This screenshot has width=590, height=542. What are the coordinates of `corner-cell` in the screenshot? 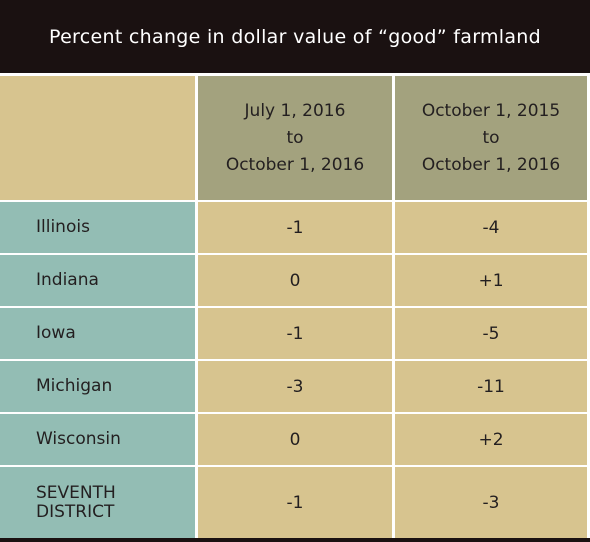 It's located at (97, 138).